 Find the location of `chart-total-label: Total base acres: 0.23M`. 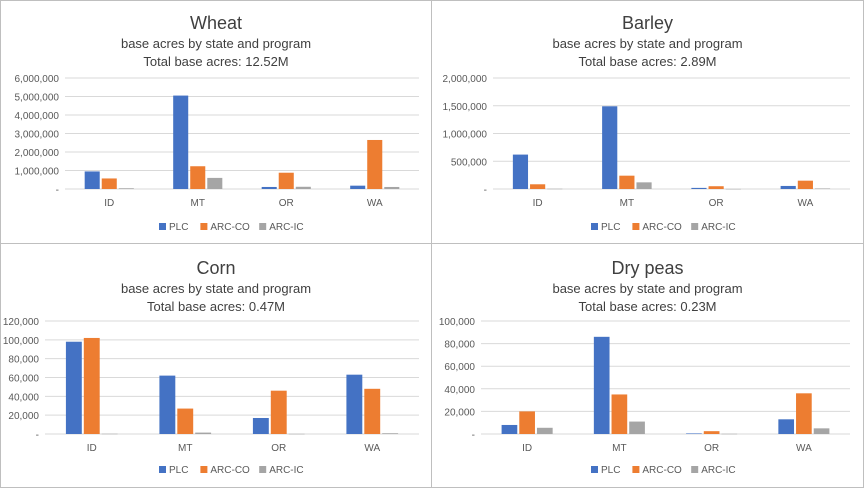

chart-total-label: Total base acres: 0.23M is located at coordinates (647, 306).